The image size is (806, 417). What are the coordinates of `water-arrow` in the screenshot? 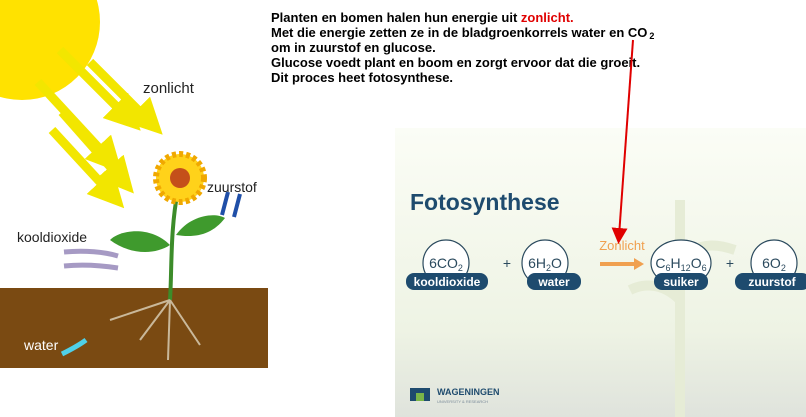 It's located at (74, 347).